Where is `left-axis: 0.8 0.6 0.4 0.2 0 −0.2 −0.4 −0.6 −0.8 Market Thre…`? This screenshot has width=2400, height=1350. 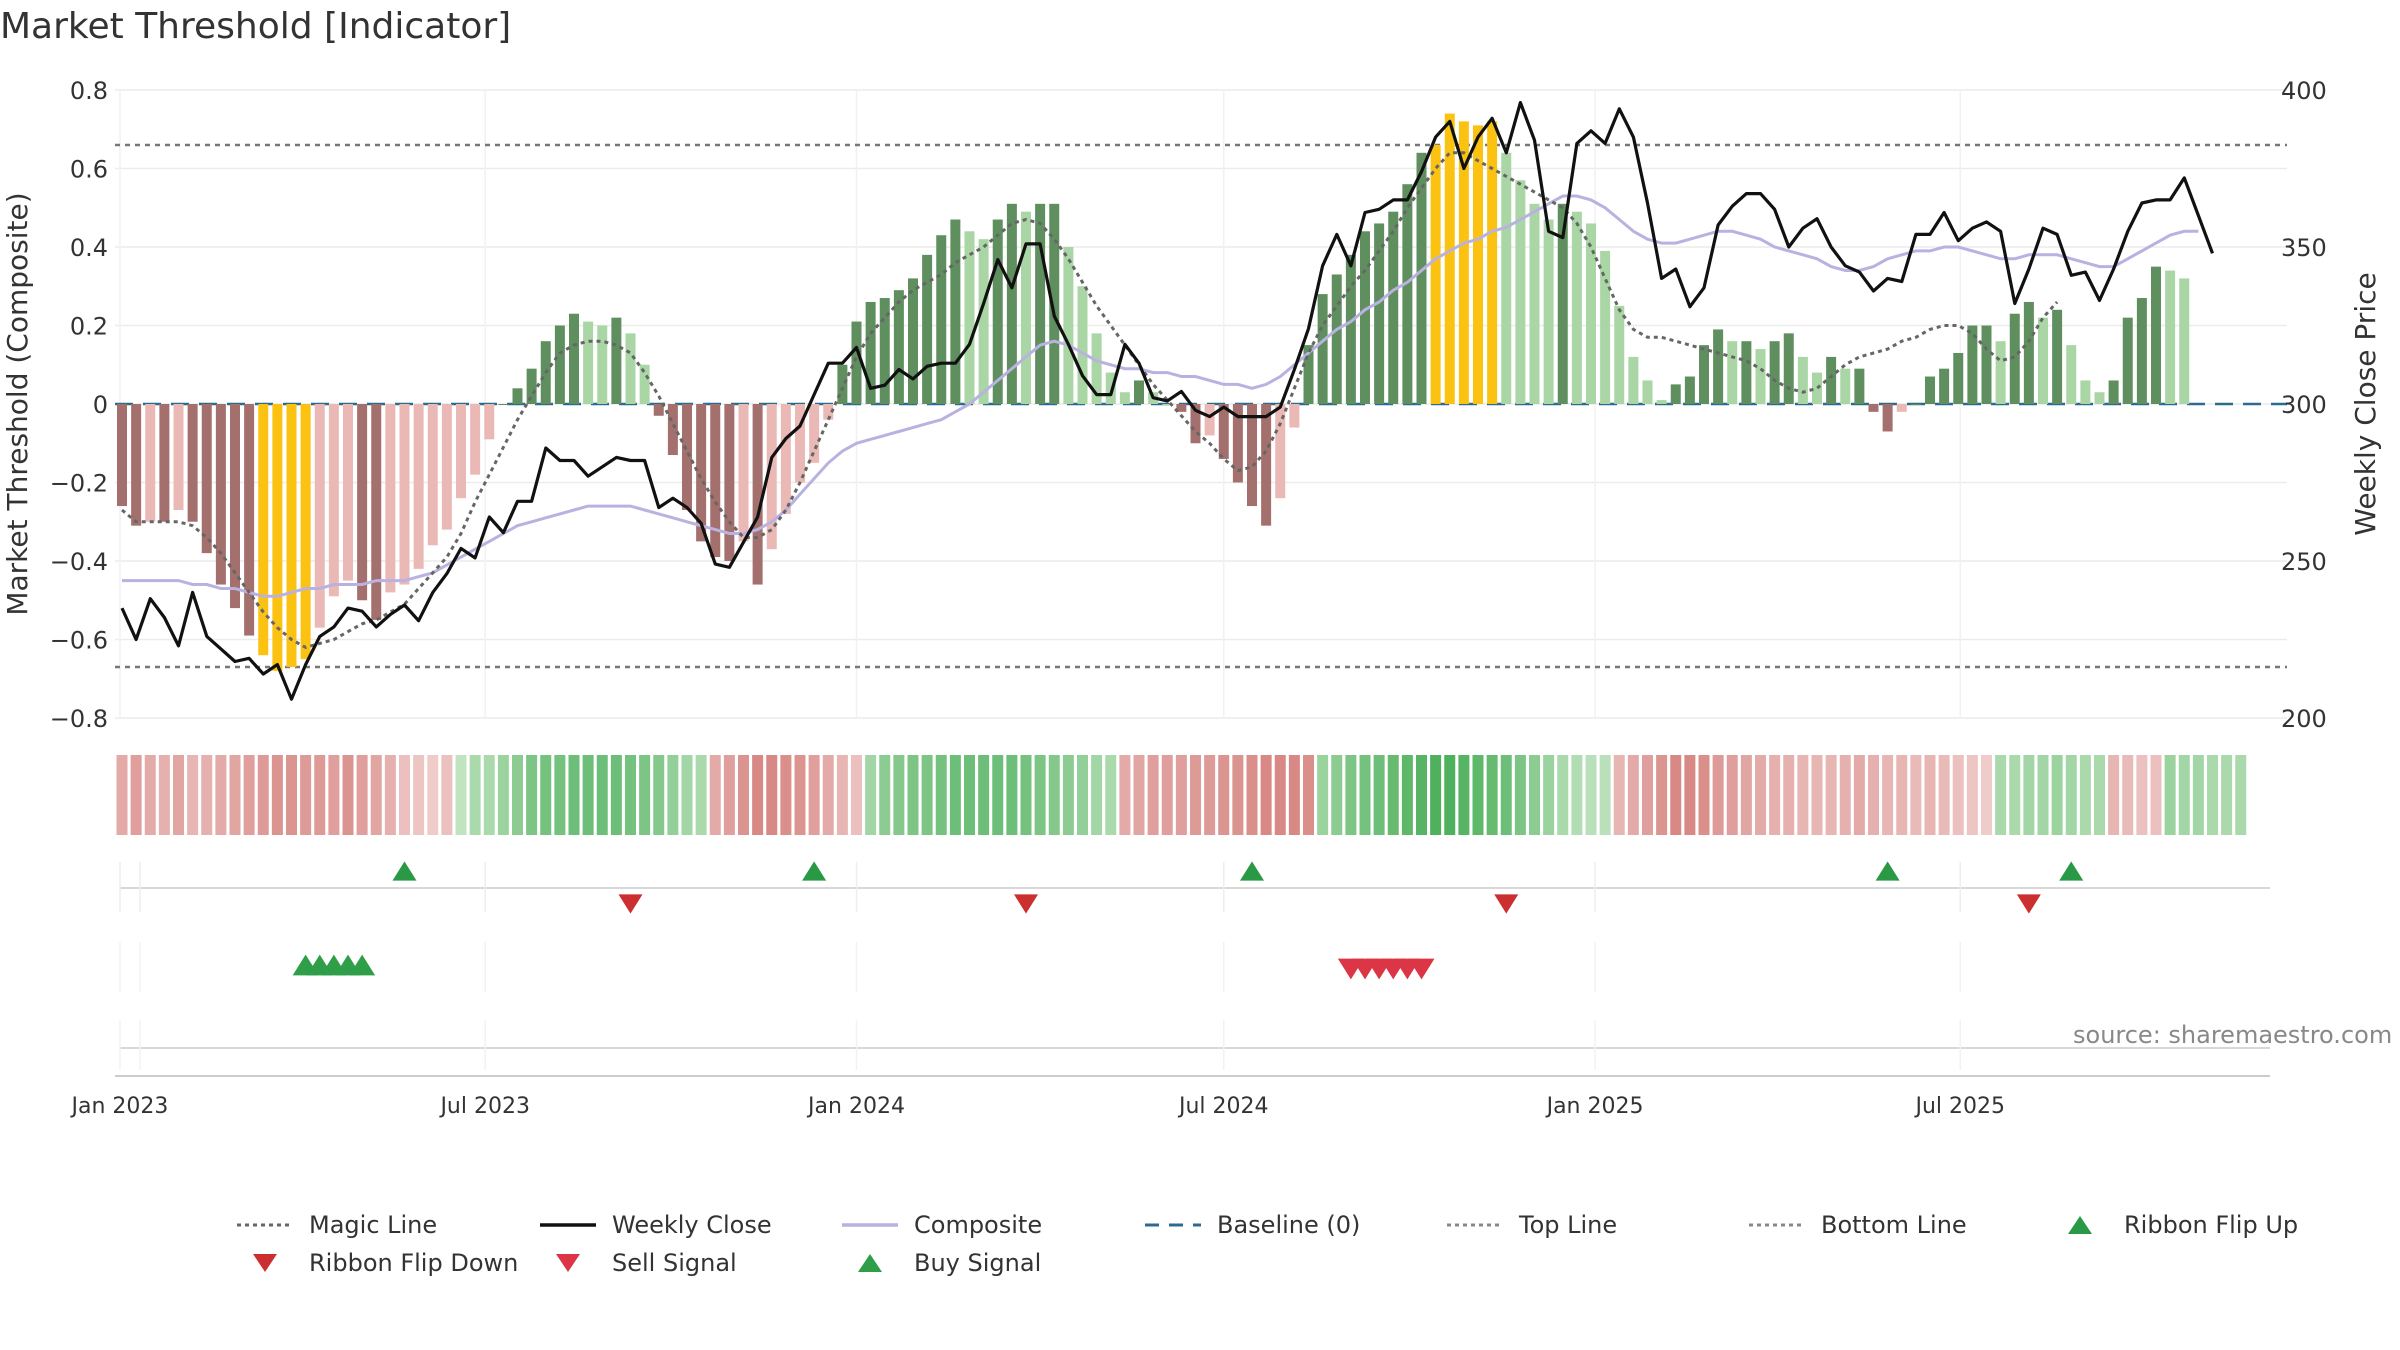
left-axis: 0.8 0.6 0.4 0.2 0 −0.2 −0.4 −0.6 −0.8 Market Thre… is located at coordinates (54, 405).